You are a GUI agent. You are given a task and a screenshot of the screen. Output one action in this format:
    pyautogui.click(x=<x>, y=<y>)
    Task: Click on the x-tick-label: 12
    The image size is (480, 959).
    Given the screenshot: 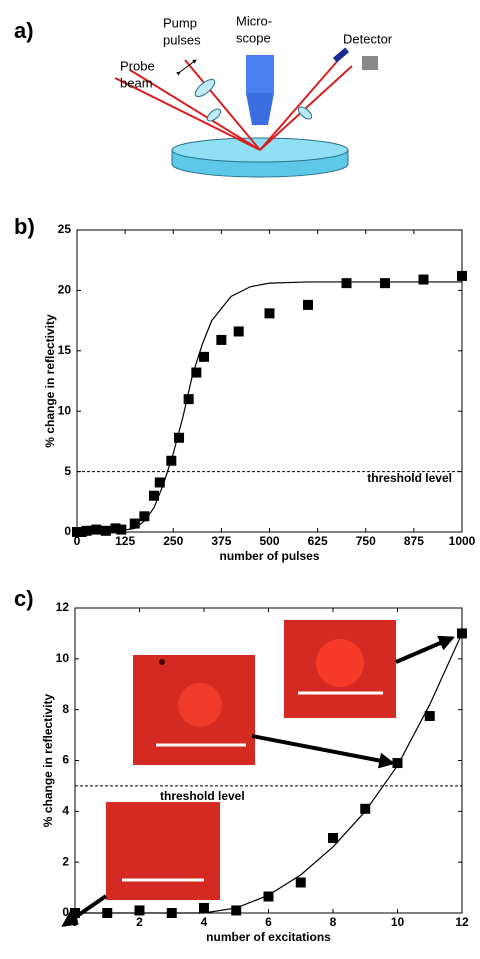 What is the action you would take?
    pyautogui.click(x=462, y=922)
    